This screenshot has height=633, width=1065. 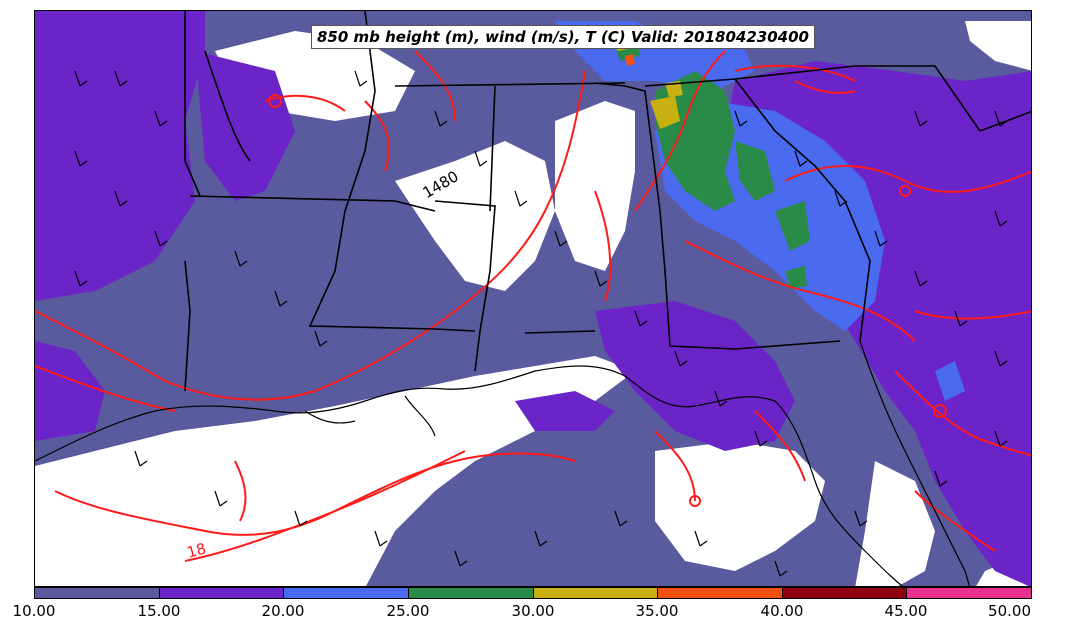 What do you see at coordinates (34, 611) in the screenshot?
I see `colorbar-tick-label: 10.00` at bounding box center [34, 611].